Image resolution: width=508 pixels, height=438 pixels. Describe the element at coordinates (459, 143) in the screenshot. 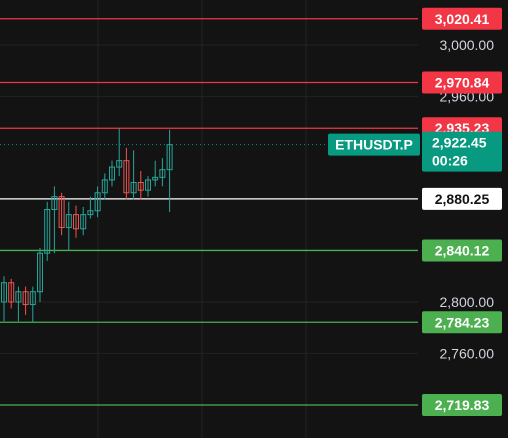

I see `current-price-label: 2,922.45` at that location.